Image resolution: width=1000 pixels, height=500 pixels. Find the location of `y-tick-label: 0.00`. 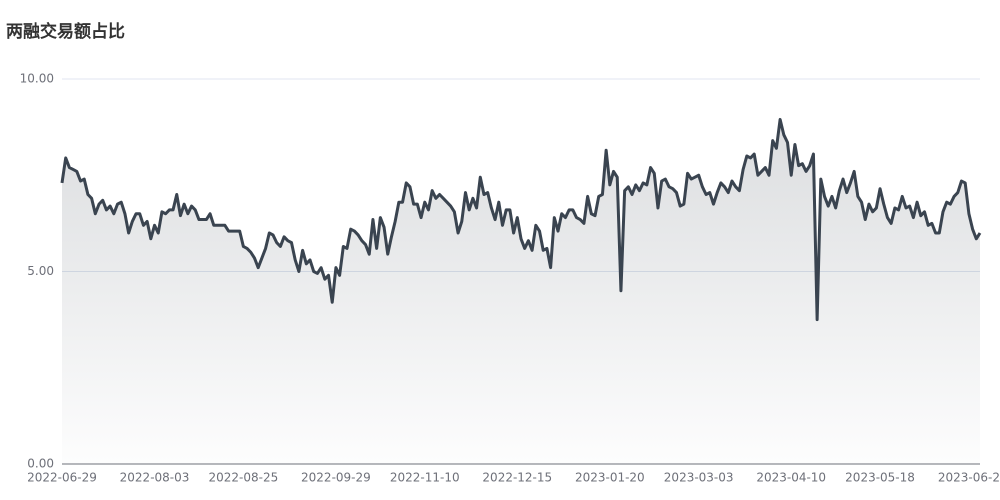

y-tick-label: 0.00 is located at coordinates (40, 464).